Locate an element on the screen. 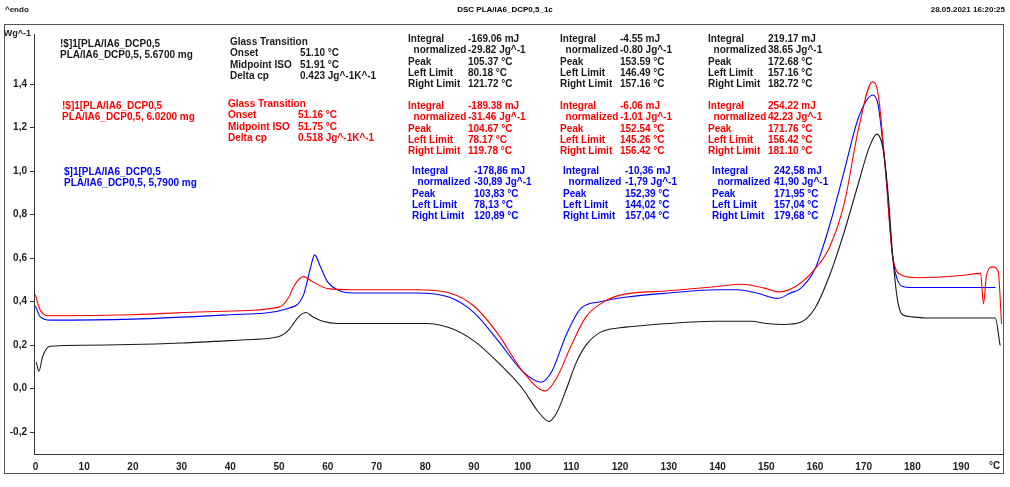  x-tick-label: 100 is located at coordinates (523, 466).